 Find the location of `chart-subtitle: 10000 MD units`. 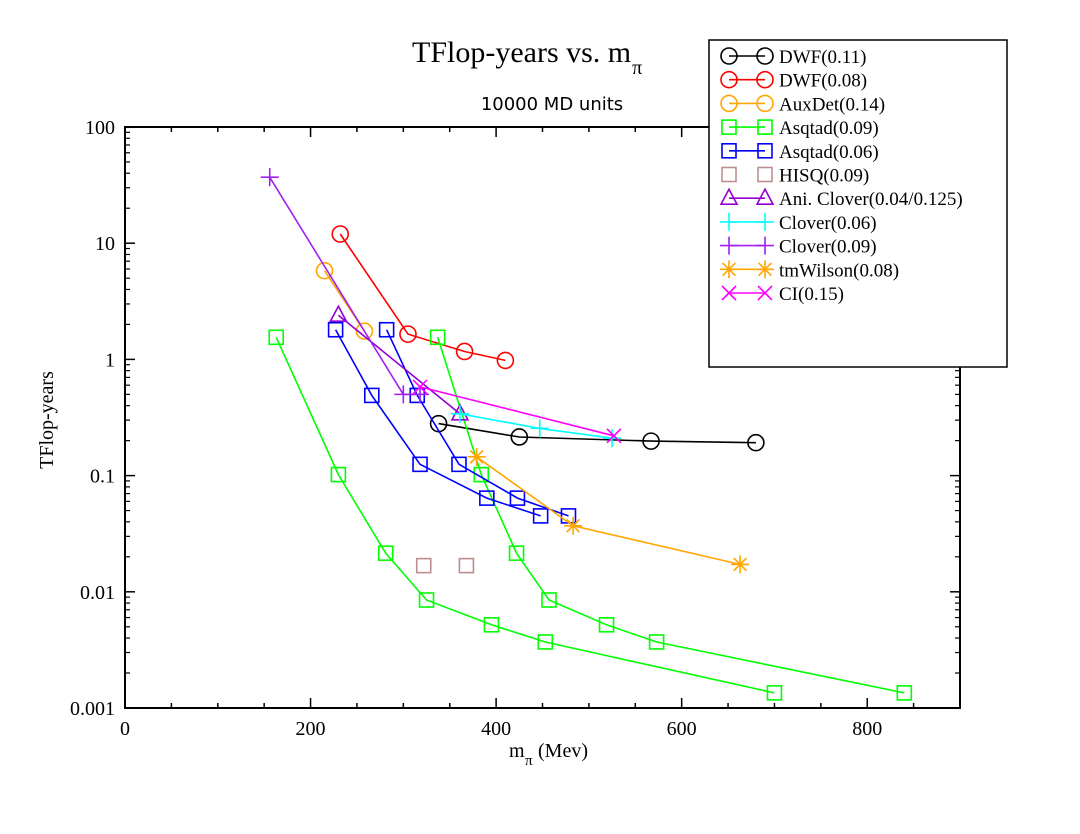

chart-subtitle: 10000 MD units is located at coordinates (552, 104).